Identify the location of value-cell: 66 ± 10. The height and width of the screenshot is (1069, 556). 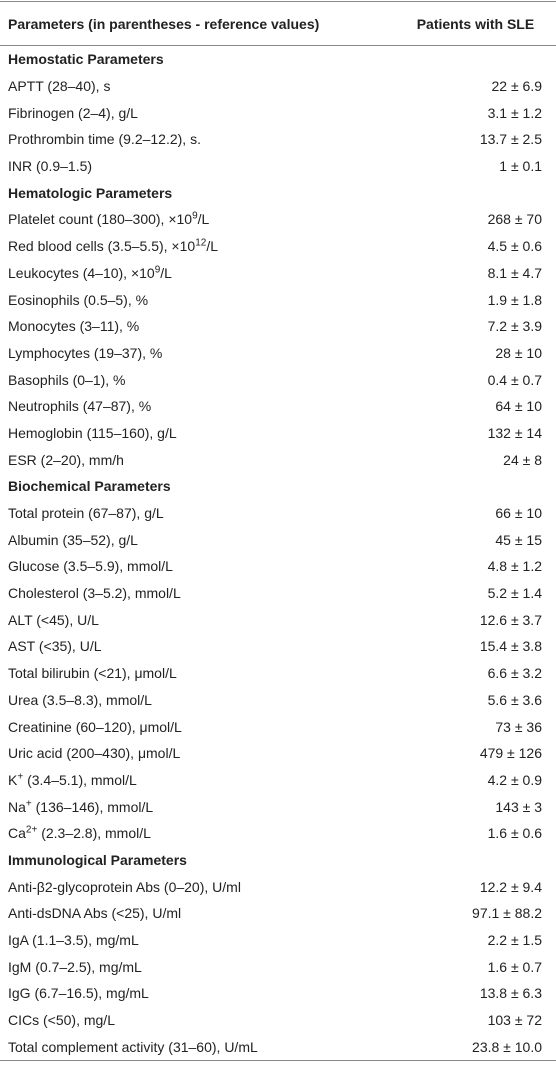
(518, 513).